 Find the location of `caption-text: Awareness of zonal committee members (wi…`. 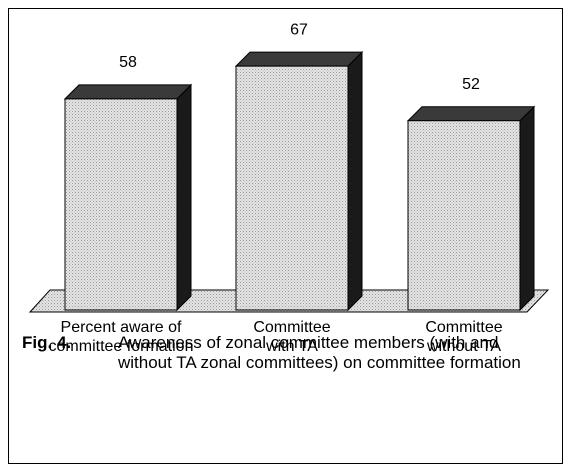

caption-text: Awareness of zonal committee members (wi… is located at coordinates (319, 352).